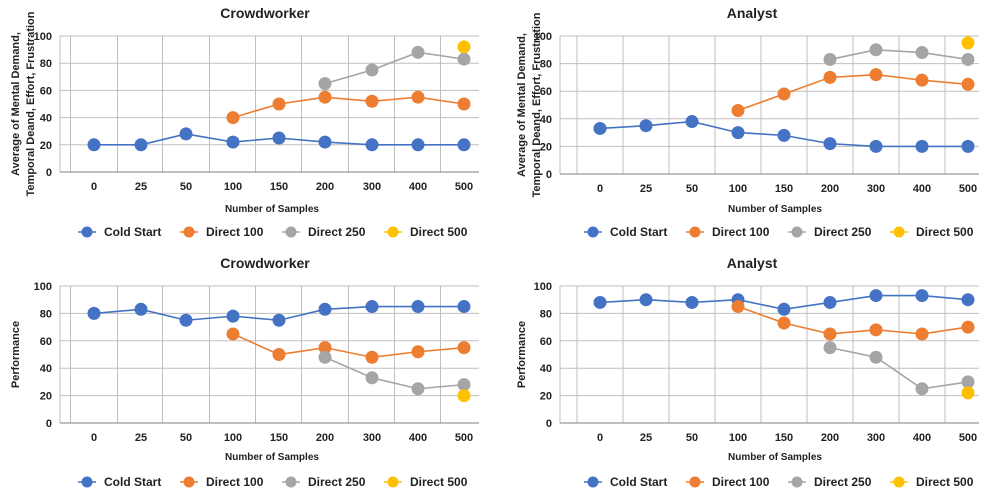 The height and width of the screenshot is (498, 984). Describe the element at coordinates (646, 438) in the screenshot. I see `x-tick-label: 25` at that location.